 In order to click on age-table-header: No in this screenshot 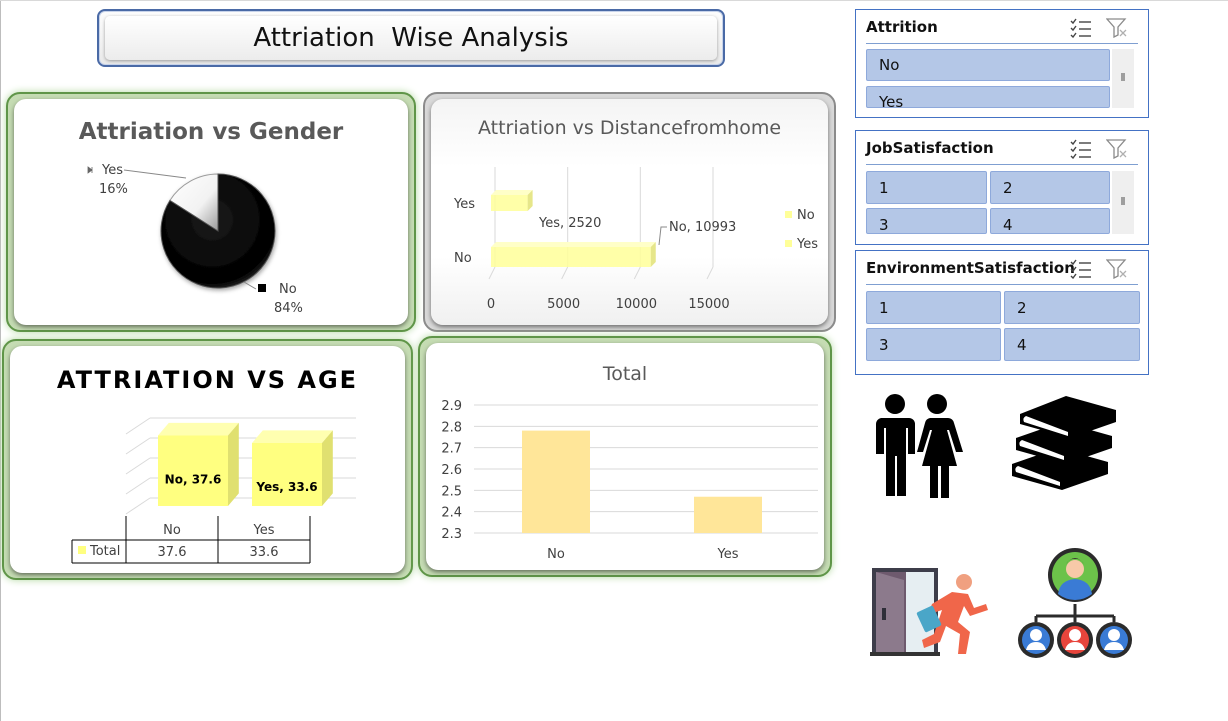, I will do `click(172, 530)`.